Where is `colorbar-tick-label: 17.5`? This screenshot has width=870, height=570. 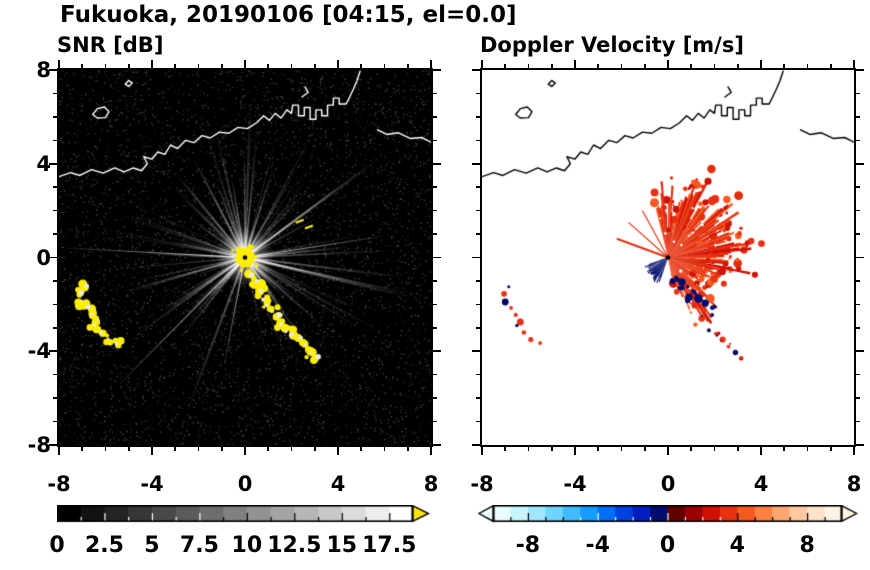
colorbar-tick-label: 17.5 is located at coordinates (389, 545).